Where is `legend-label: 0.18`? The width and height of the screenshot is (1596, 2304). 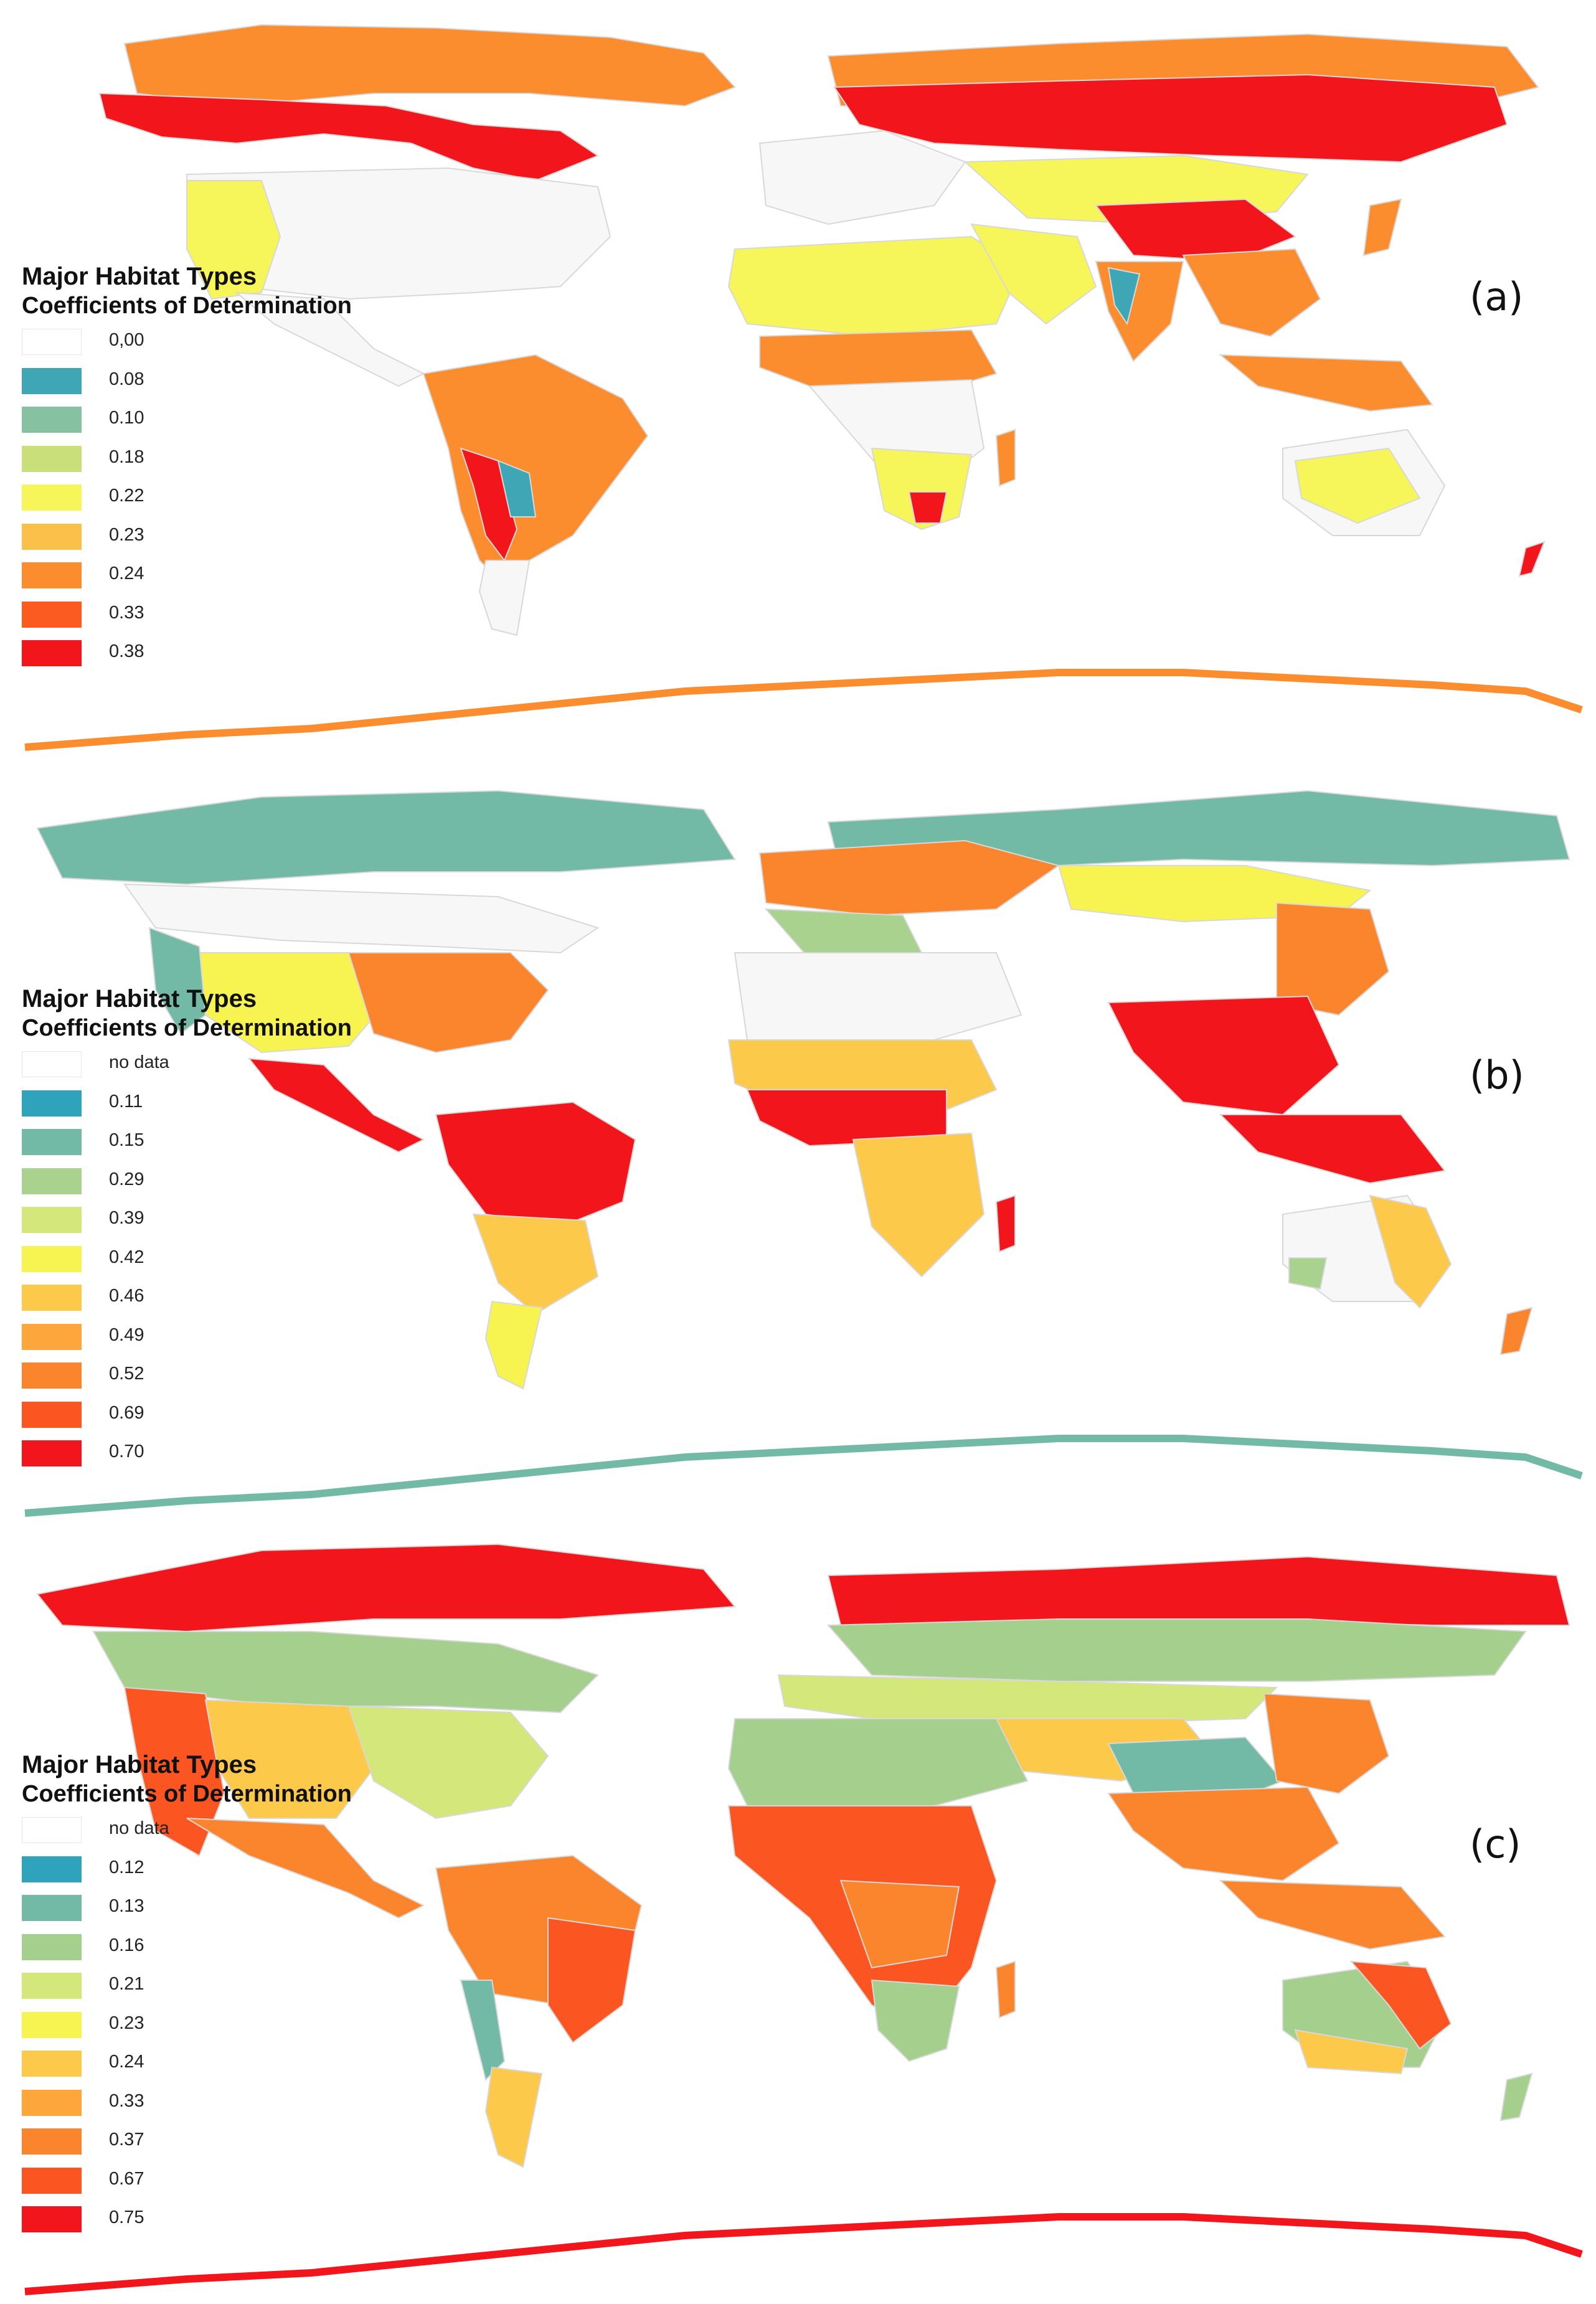
legend-label: 0.18 is located at coordinates (126, 456).